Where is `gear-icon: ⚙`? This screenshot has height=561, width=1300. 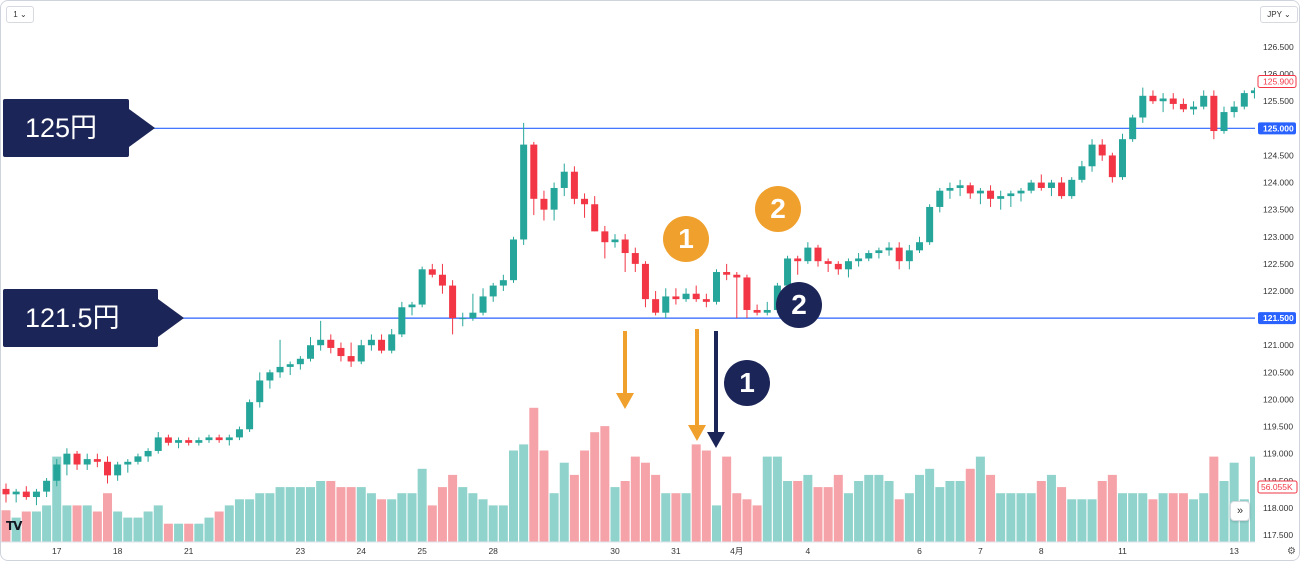 gear-icon: ⚙ is located at coordinates (1291, 551).